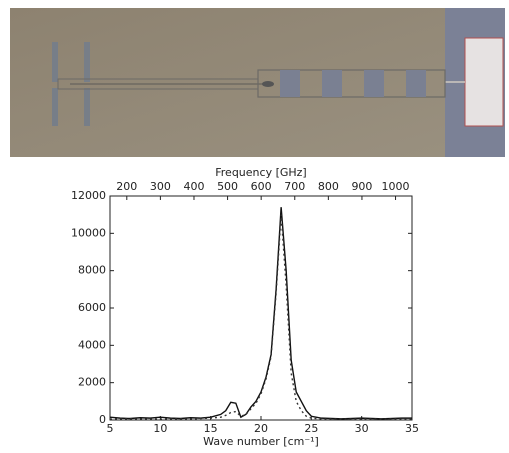 Image resolution: width=509 pixels, height=453 pixels. I want to click on y-tick-label: 10000, so click(88, 232).